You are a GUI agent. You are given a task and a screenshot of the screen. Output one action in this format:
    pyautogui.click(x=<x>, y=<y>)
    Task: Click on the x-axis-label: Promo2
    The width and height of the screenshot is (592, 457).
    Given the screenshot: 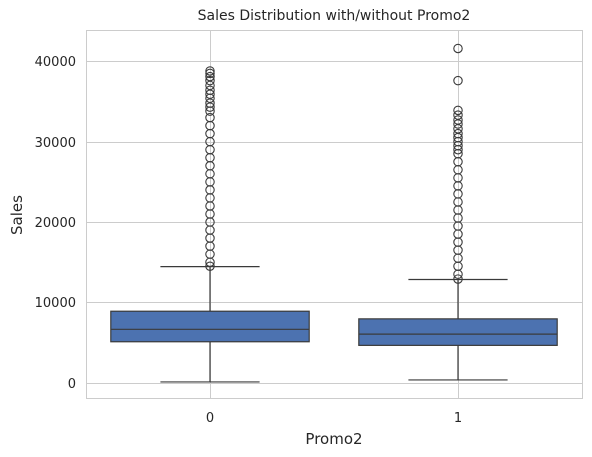 What is the action you would take?
    pyautogui.click(x=333, y=439)
    